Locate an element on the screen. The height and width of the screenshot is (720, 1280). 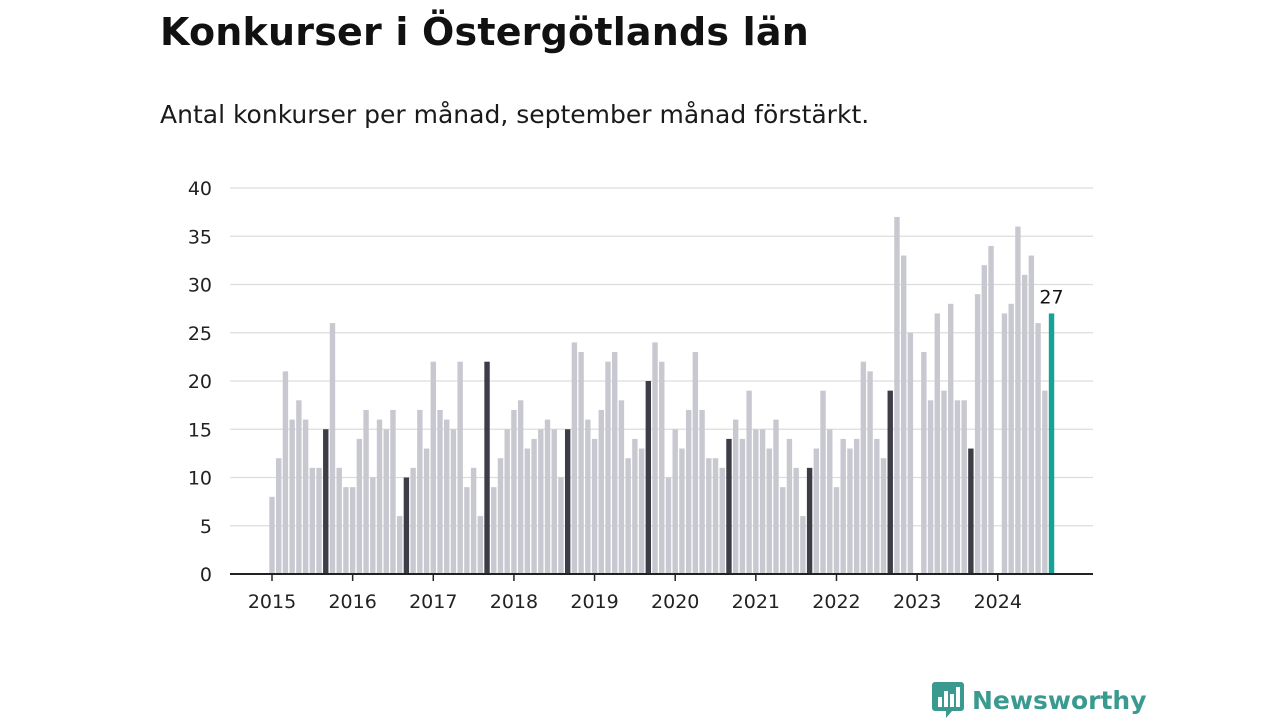
x-tick-label: 2016 is located at coordinates (352, 602).